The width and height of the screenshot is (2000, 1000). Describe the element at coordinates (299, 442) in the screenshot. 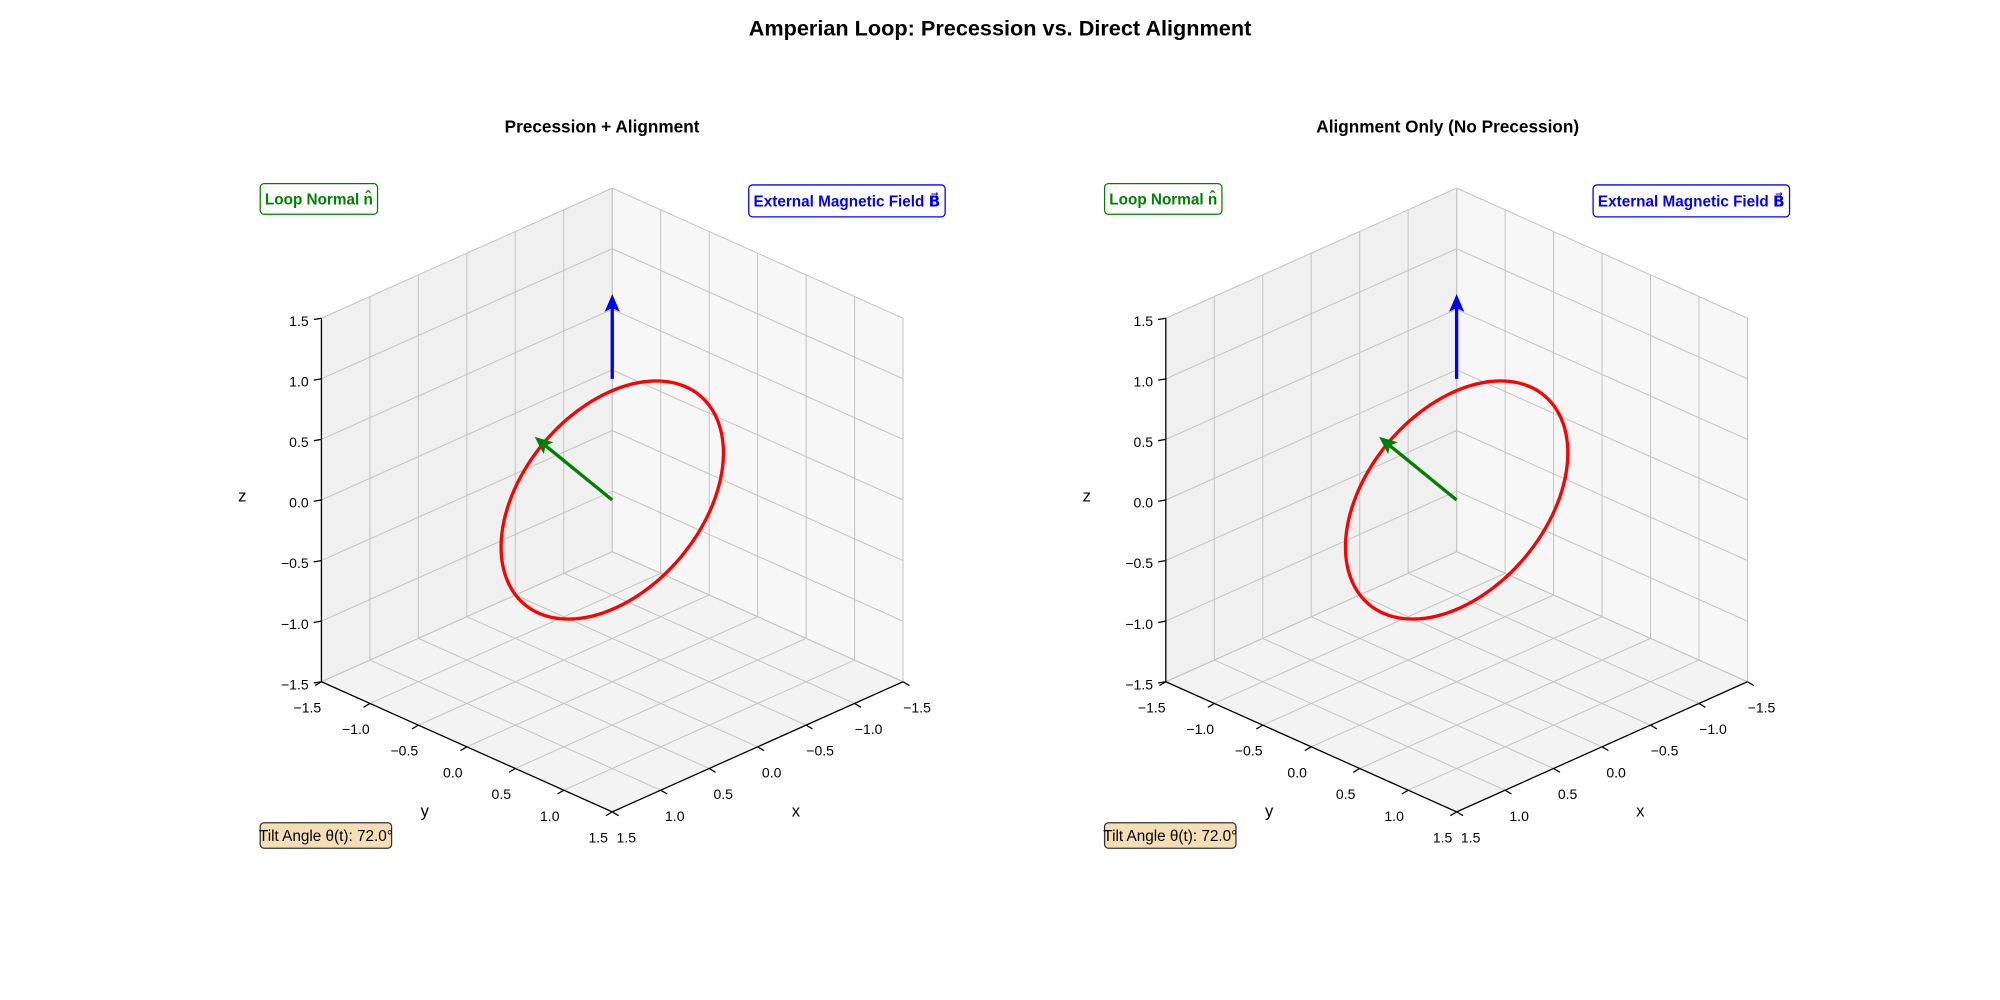

I see `z-tick-label: 0.5` at that location.